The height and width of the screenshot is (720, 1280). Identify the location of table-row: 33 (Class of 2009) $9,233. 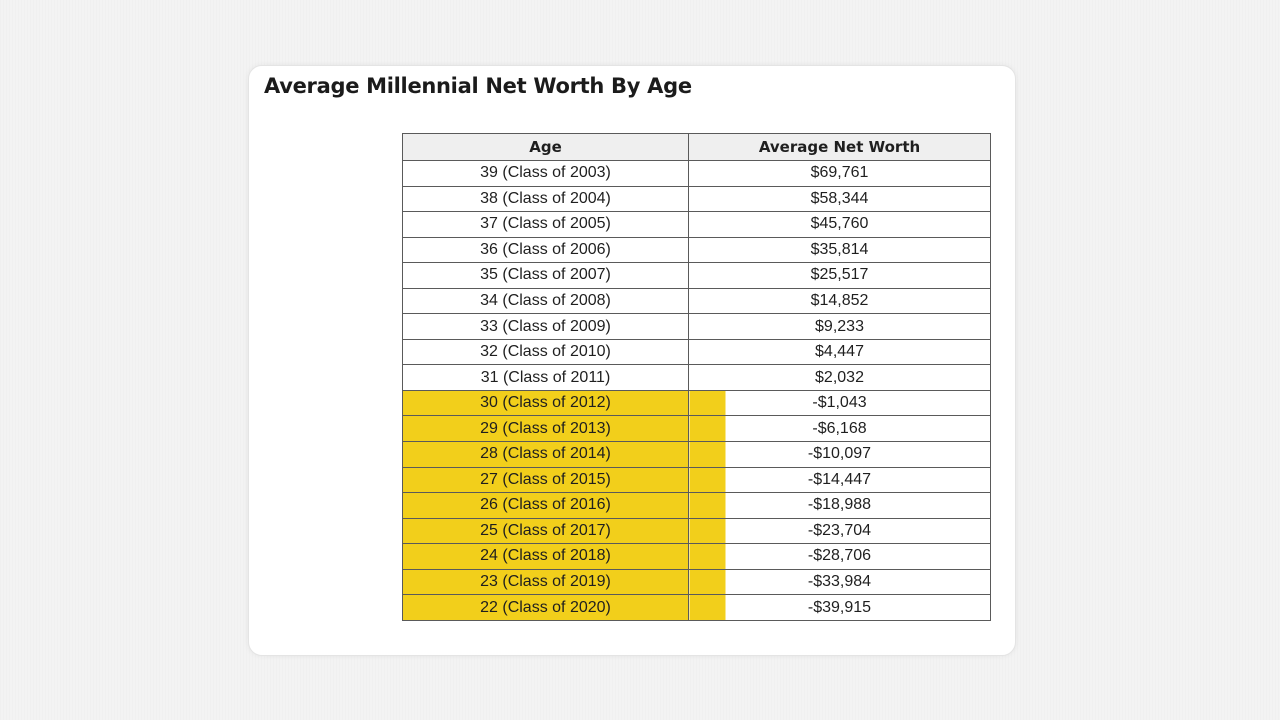
(696, 326).